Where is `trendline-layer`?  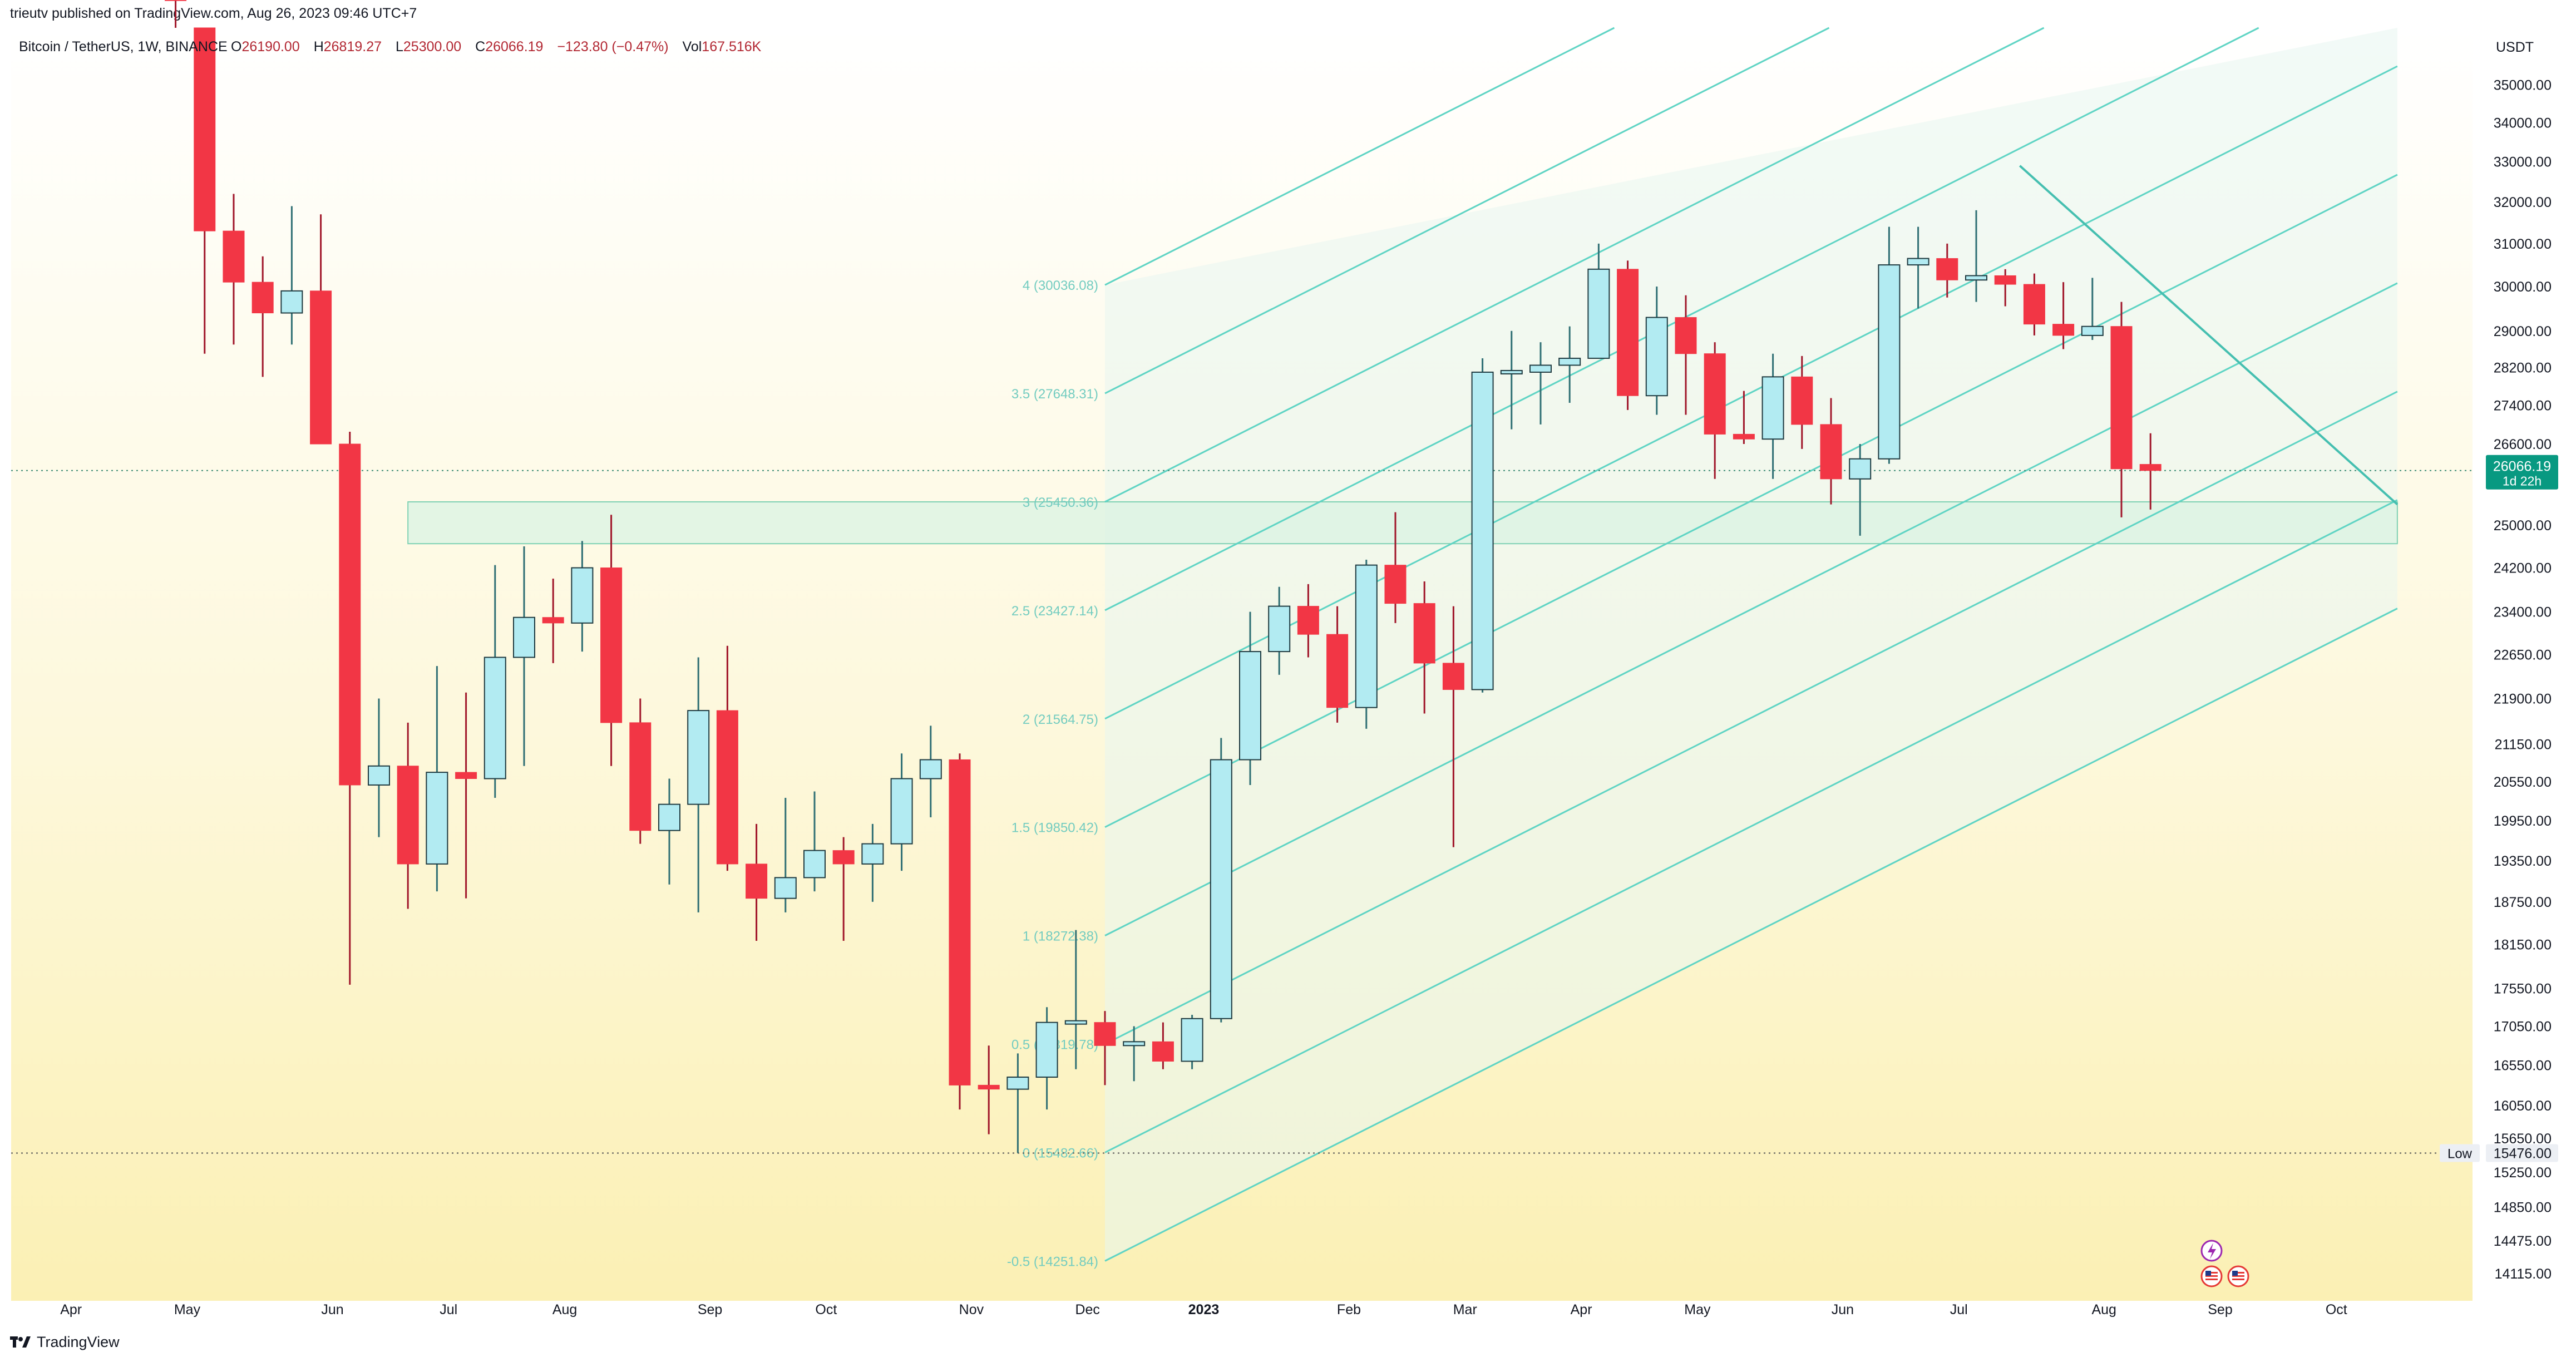 trendline-layer is located at coordinates (2209, 336).